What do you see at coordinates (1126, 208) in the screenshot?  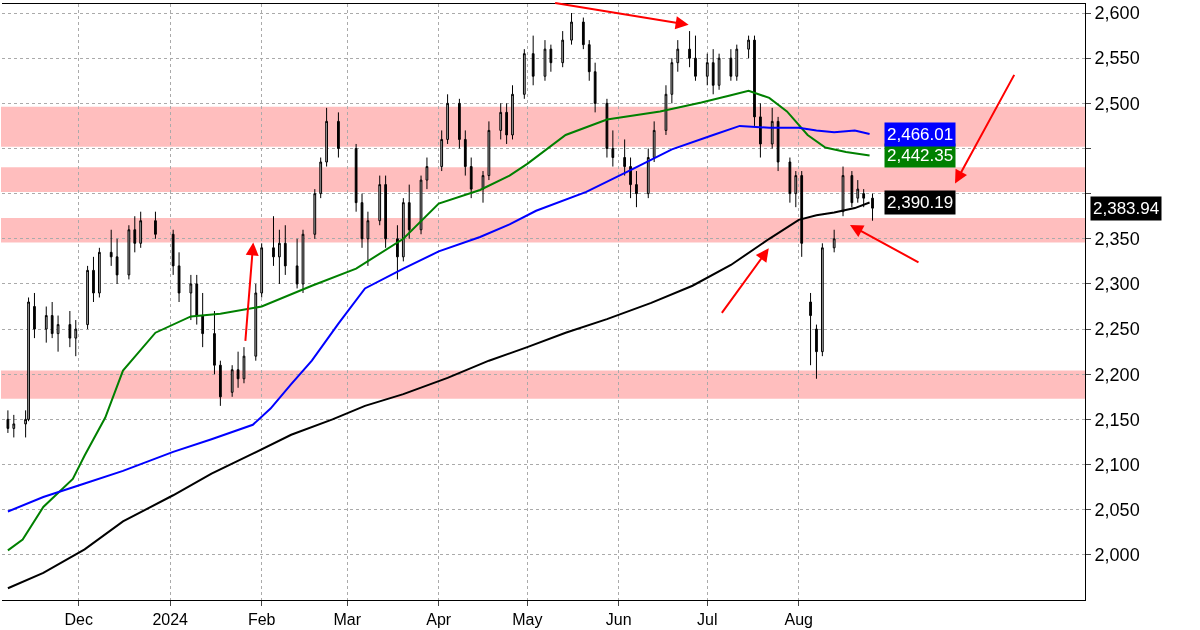 I see `text: 2,383.94` at bounding box center [1126, 208].